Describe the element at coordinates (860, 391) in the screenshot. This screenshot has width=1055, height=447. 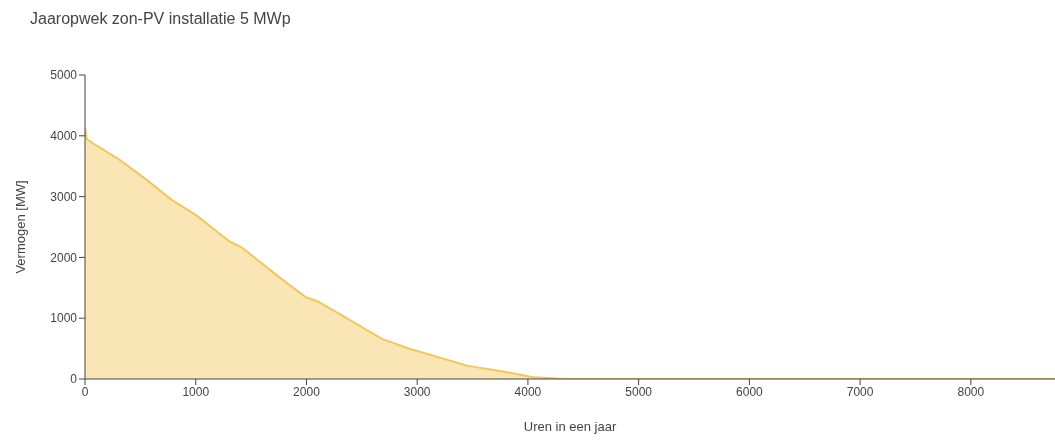
I see `x-tick-label: 7000` at that location.